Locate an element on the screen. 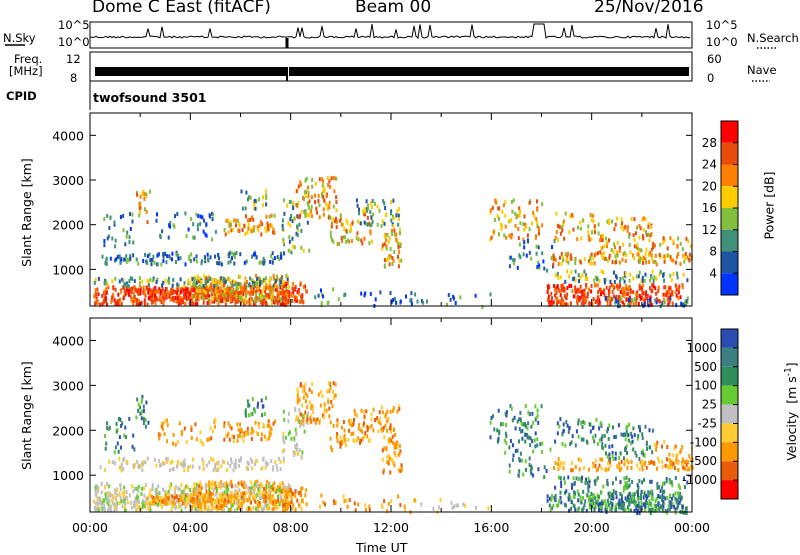  velocity-patch is located at coordinates (623, 465).